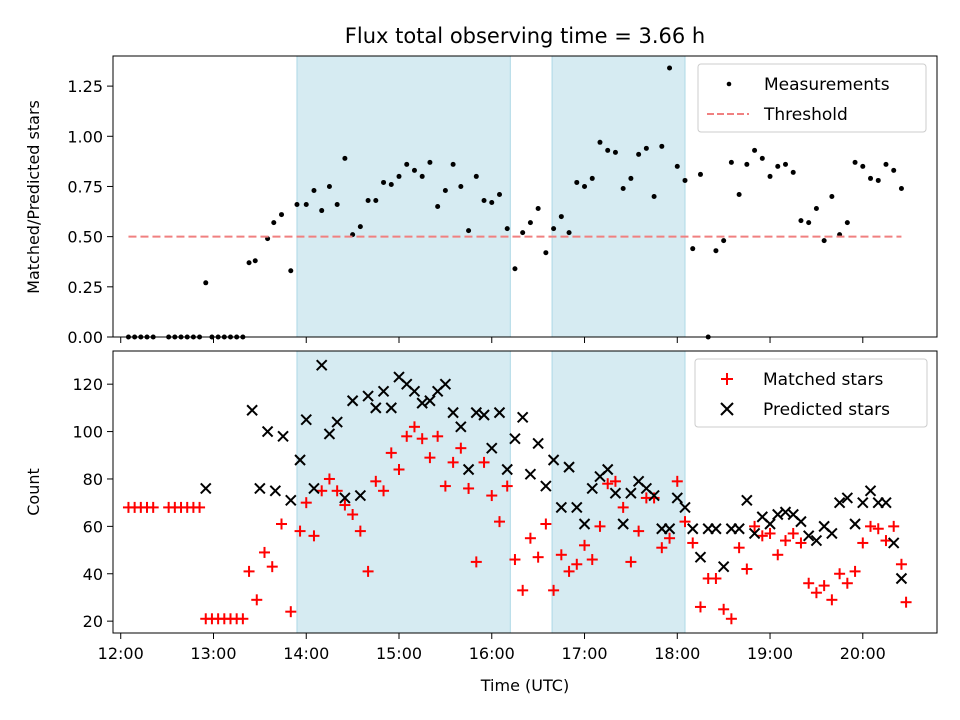  Describe the element at coordinates (399, 653) in the screenshot. I see `x-tick-label: 15:00` at that location.